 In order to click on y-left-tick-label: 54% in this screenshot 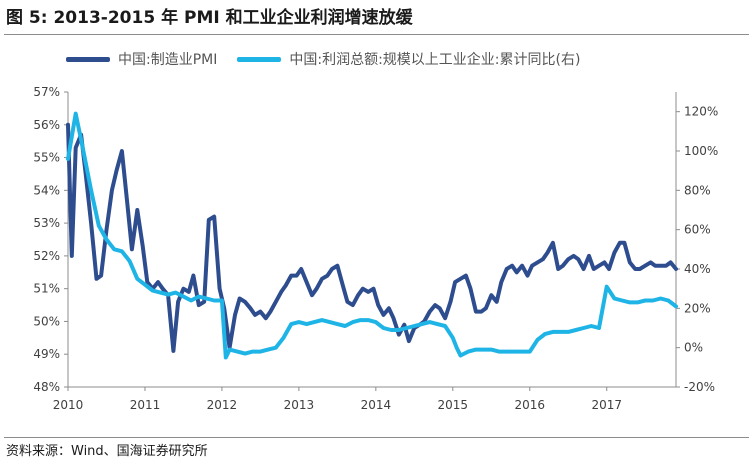, I will do `click(46, 190)`.